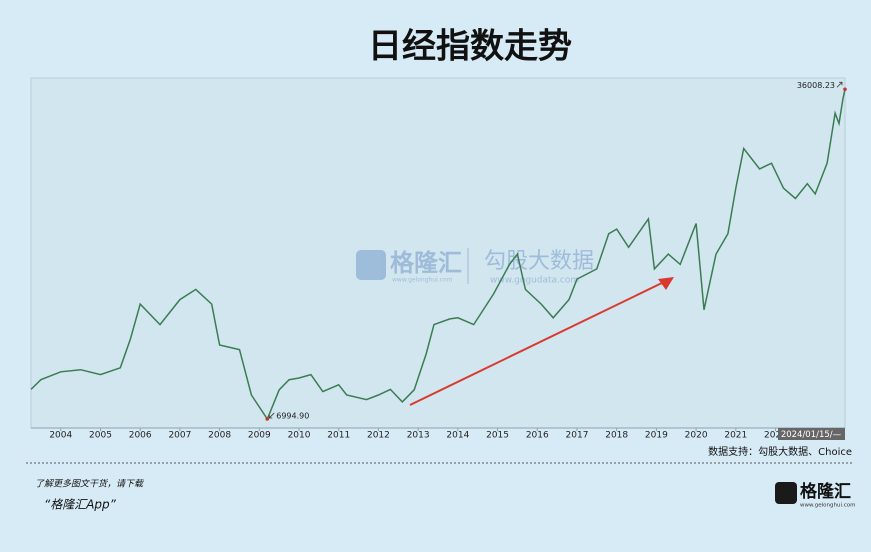 The width and height of the screenshot is (871, 552). I want to click on x-tick-label: 2012, so click(378, 436).